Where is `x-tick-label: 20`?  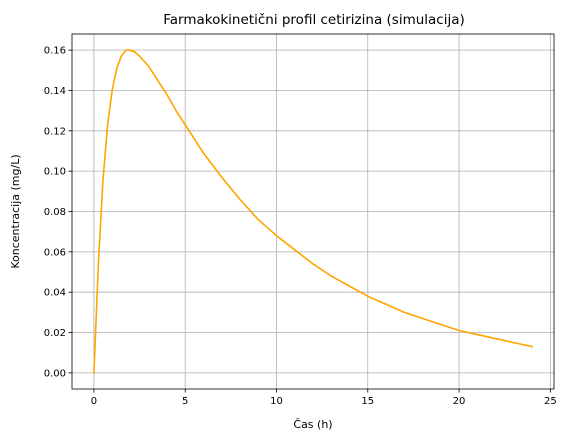 x-tick-label: 20 is located at coordinates (459, 401).